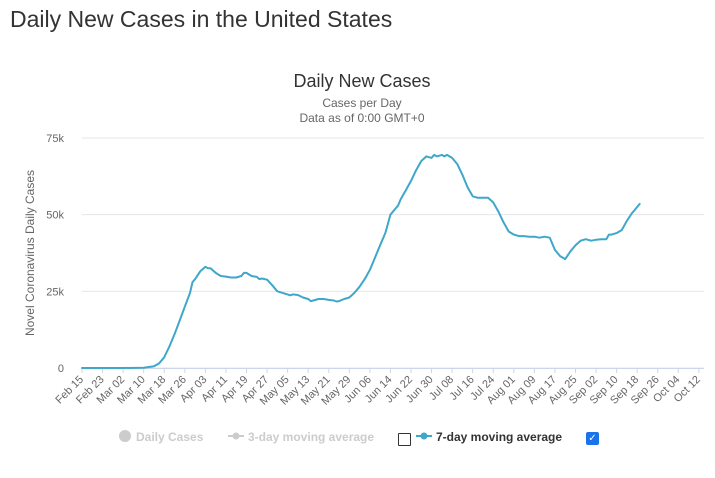 Image resolution: width=715 pixels, height=478 pixels. I want to click on seven-day-line-marker-icon, so click(424, 436).